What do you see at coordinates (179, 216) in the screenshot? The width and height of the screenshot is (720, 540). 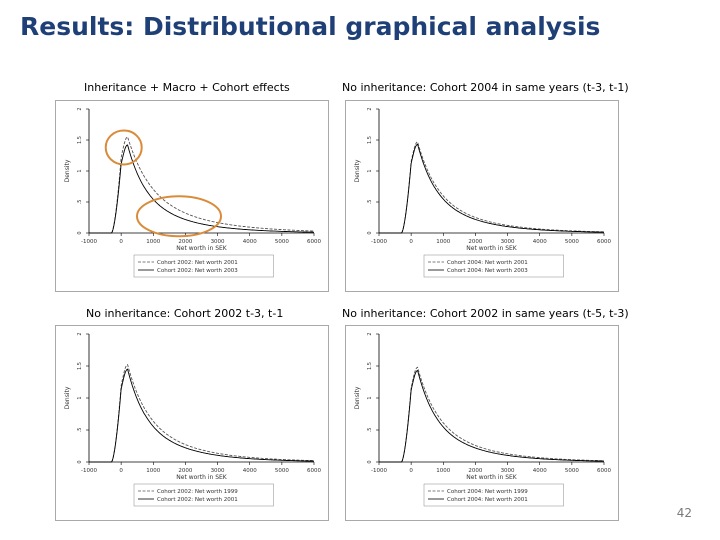 I see `highlight-circle-tail` at bounding box center [179, 216].